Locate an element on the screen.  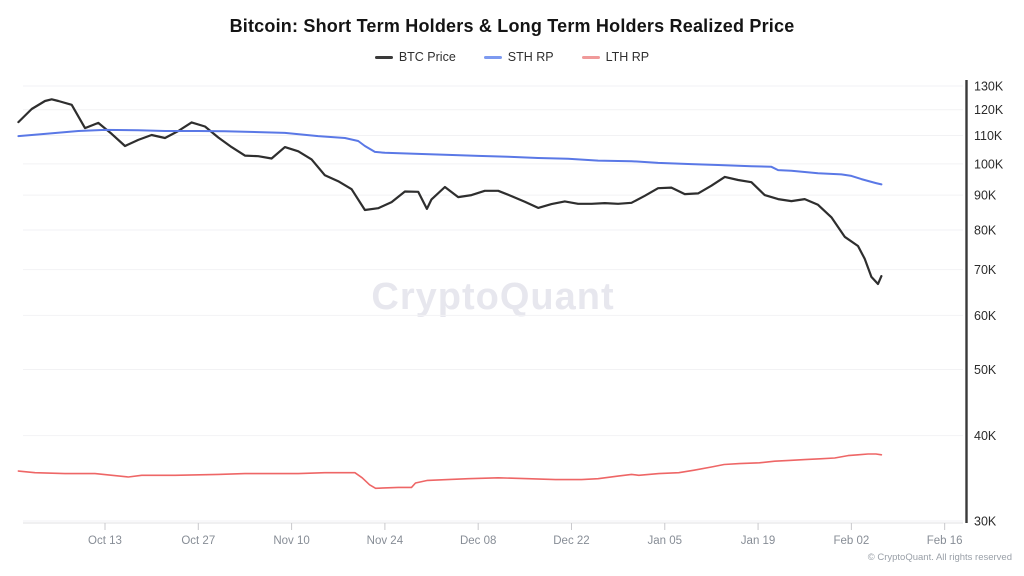
x-axis-label: Oct 13 is located at coordinates (105, 541).